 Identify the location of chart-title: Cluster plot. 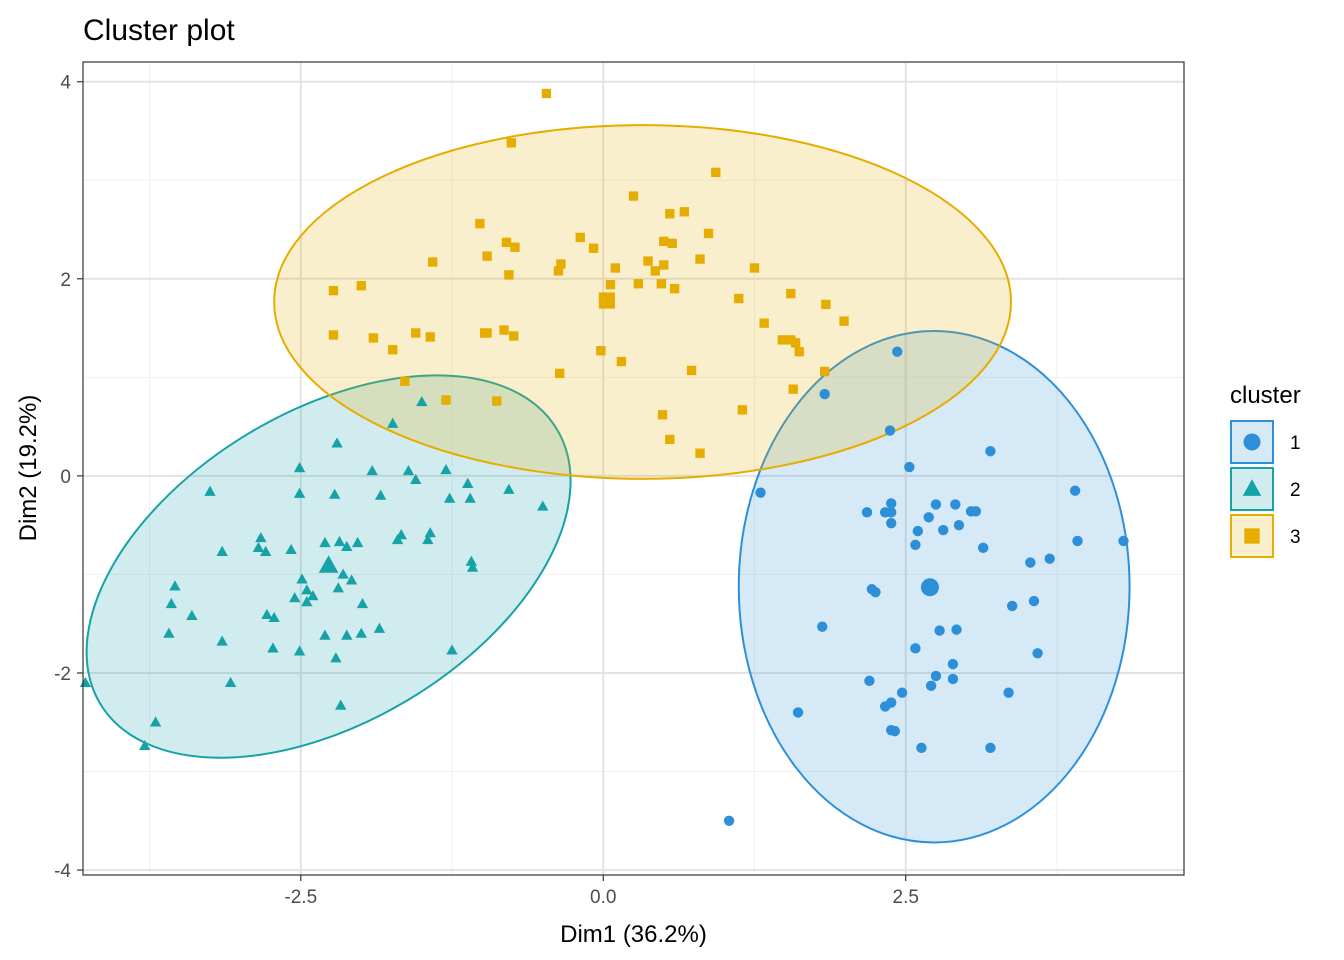
(159, 30).